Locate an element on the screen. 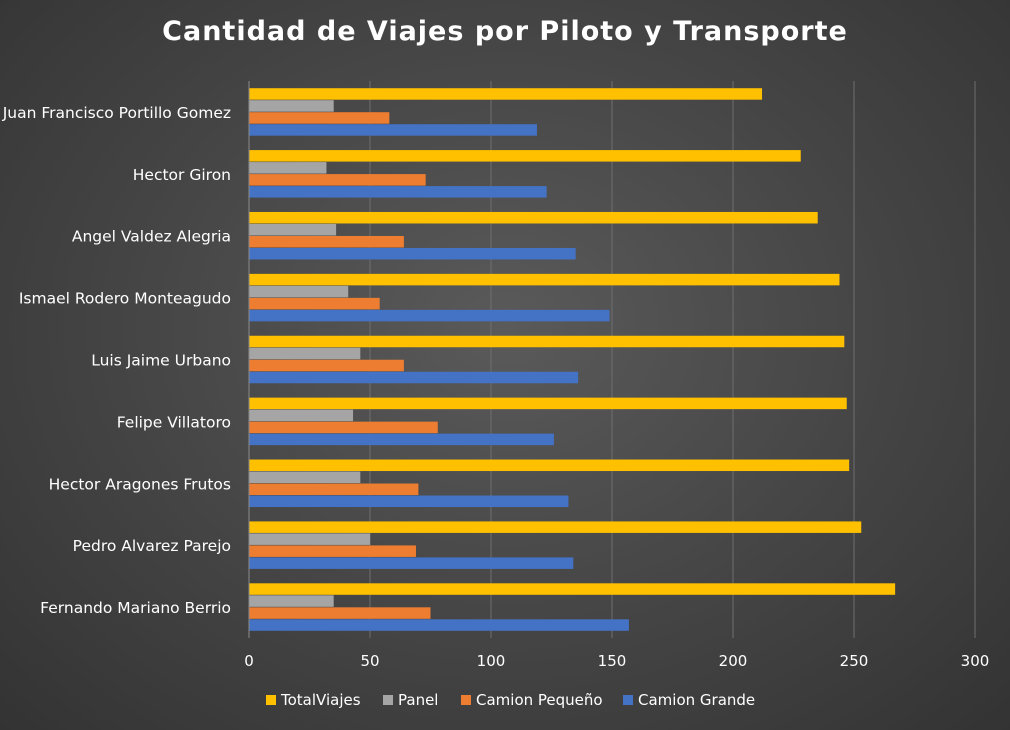  category-label: Luis Jaime Urbano is located at coordinates (161, 361).